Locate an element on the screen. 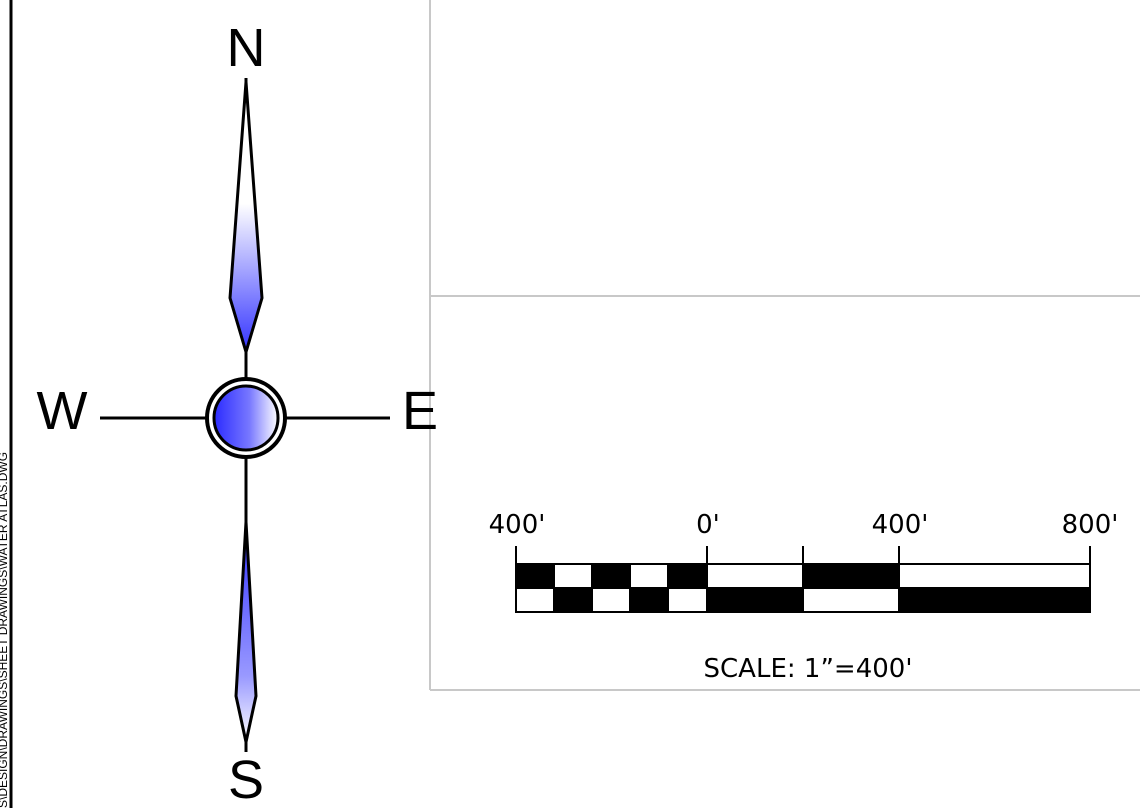 This screenshot has height=808, width=1140. compass-label-south: S is located at coordinates (246, 779).